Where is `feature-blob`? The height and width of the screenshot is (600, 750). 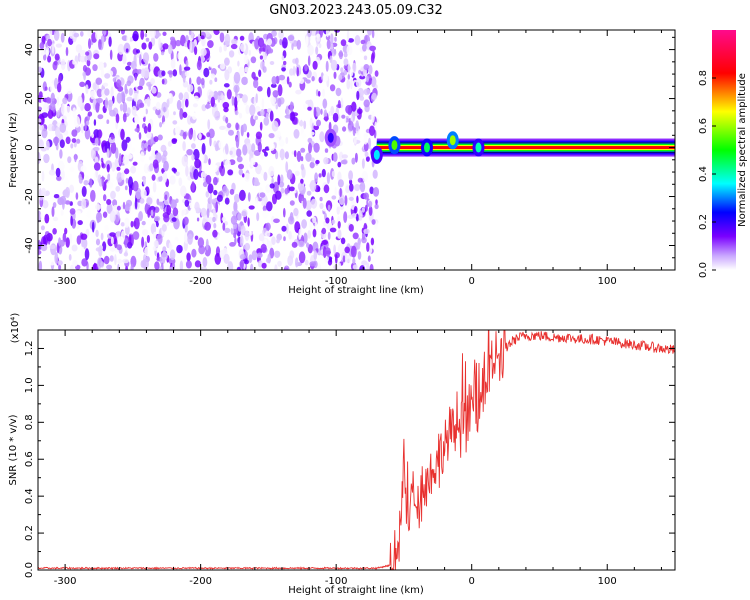 feature-blob is located at coordinates (452, 140).